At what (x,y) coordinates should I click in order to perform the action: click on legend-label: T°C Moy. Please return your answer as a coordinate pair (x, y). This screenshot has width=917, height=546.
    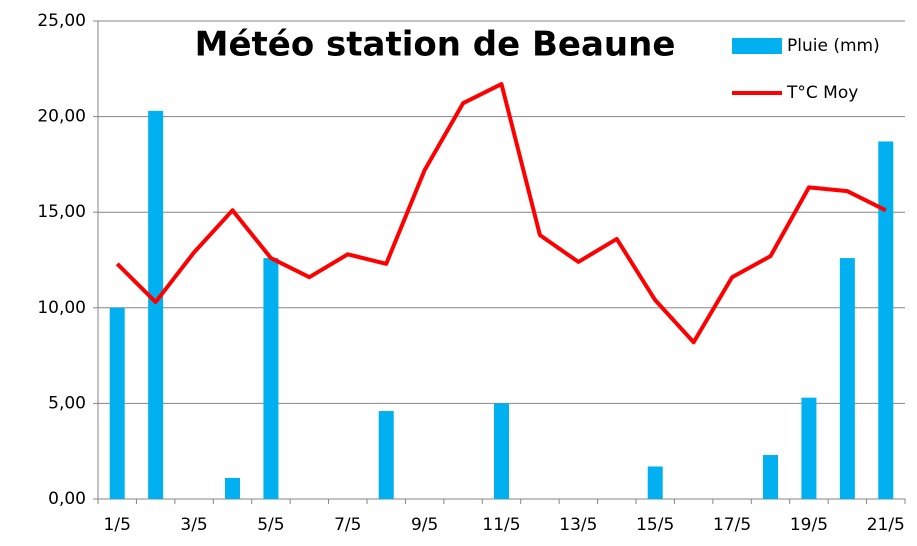
    Looking at the image, I should click on (822, 93).